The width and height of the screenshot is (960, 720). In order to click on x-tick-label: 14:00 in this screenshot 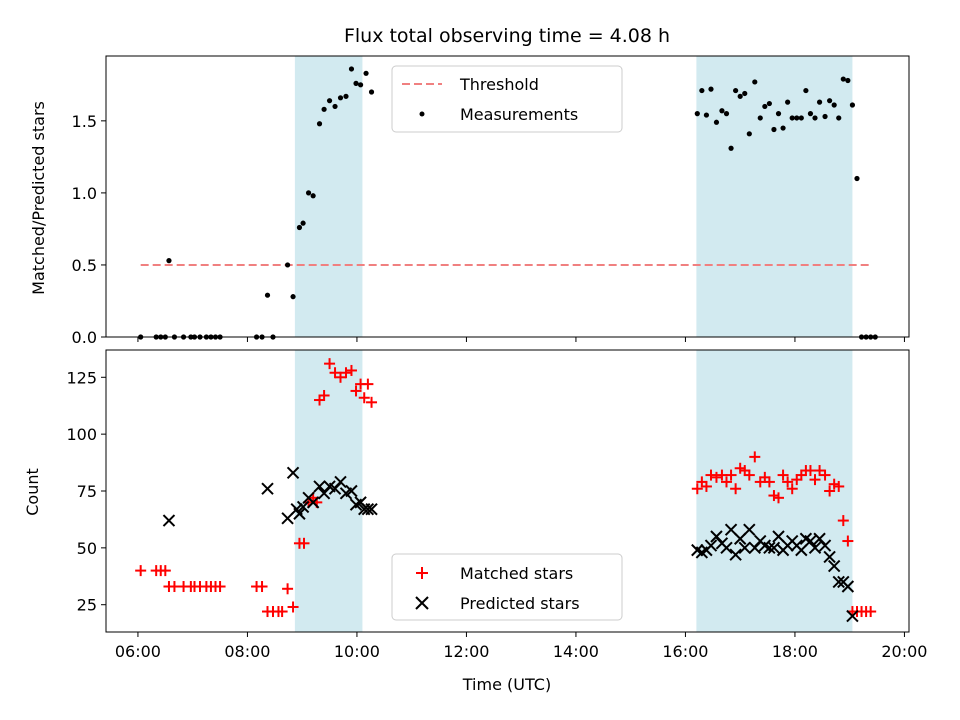, I will do `click(576, 651)`.